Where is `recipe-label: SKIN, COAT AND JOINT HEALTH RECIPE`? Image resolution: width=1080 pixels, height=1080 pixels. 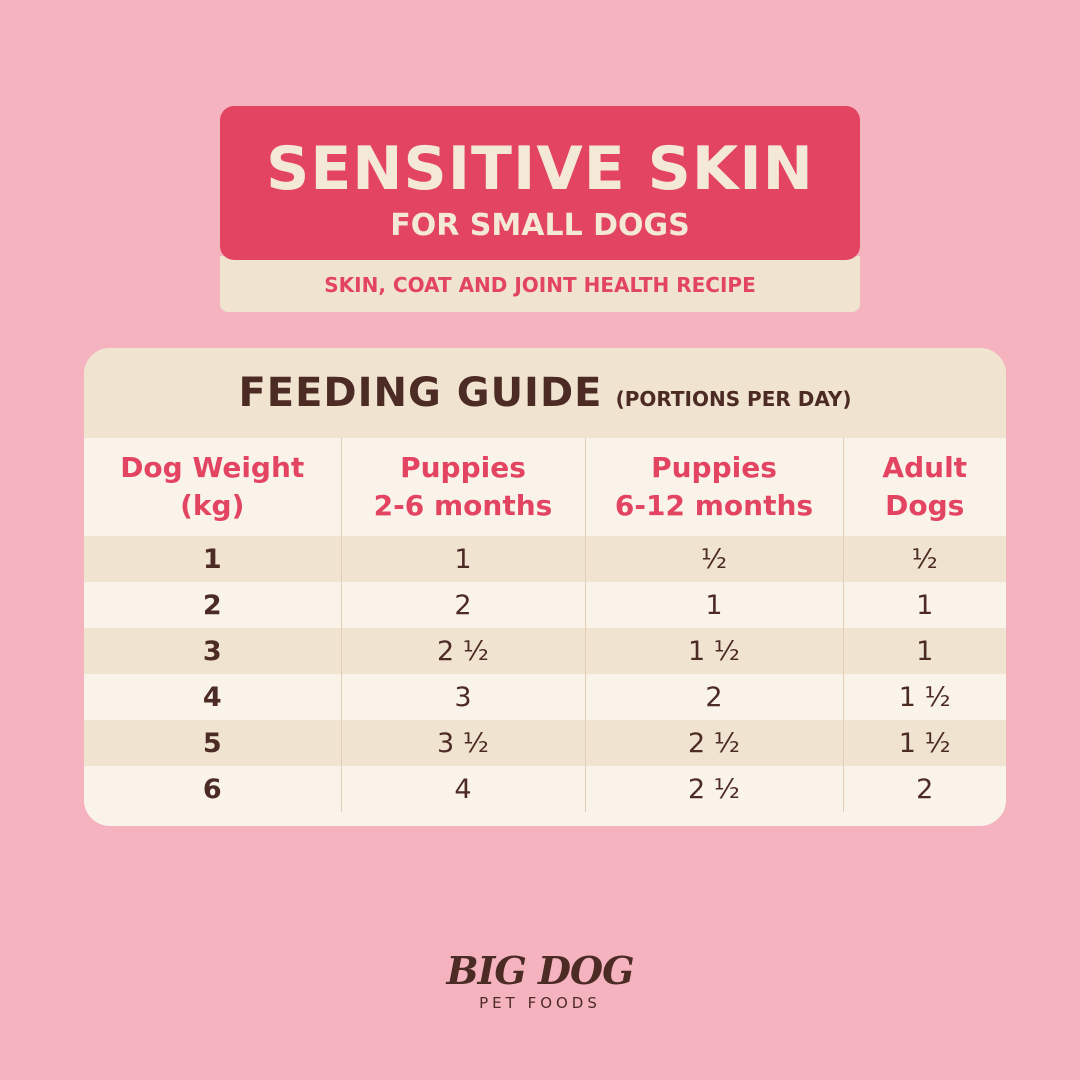
recipe-label: SKIN, COAT AND JOINT HEALTH RECIPE is located at coordinates (540, 285).